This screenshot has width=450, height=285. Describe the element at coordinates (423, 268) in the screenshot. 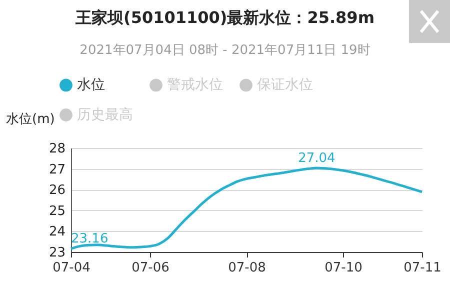

I see `x-tick-label: 07-11` at that location.